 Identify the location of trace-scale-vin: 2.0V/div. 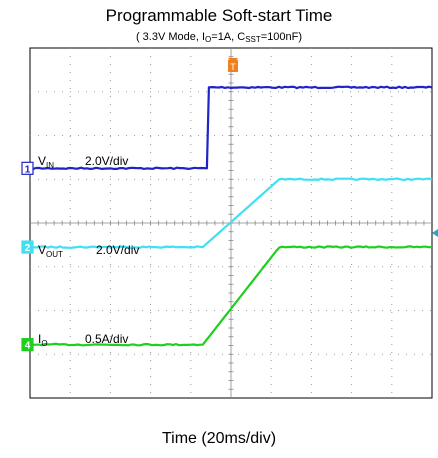
(106, 161).